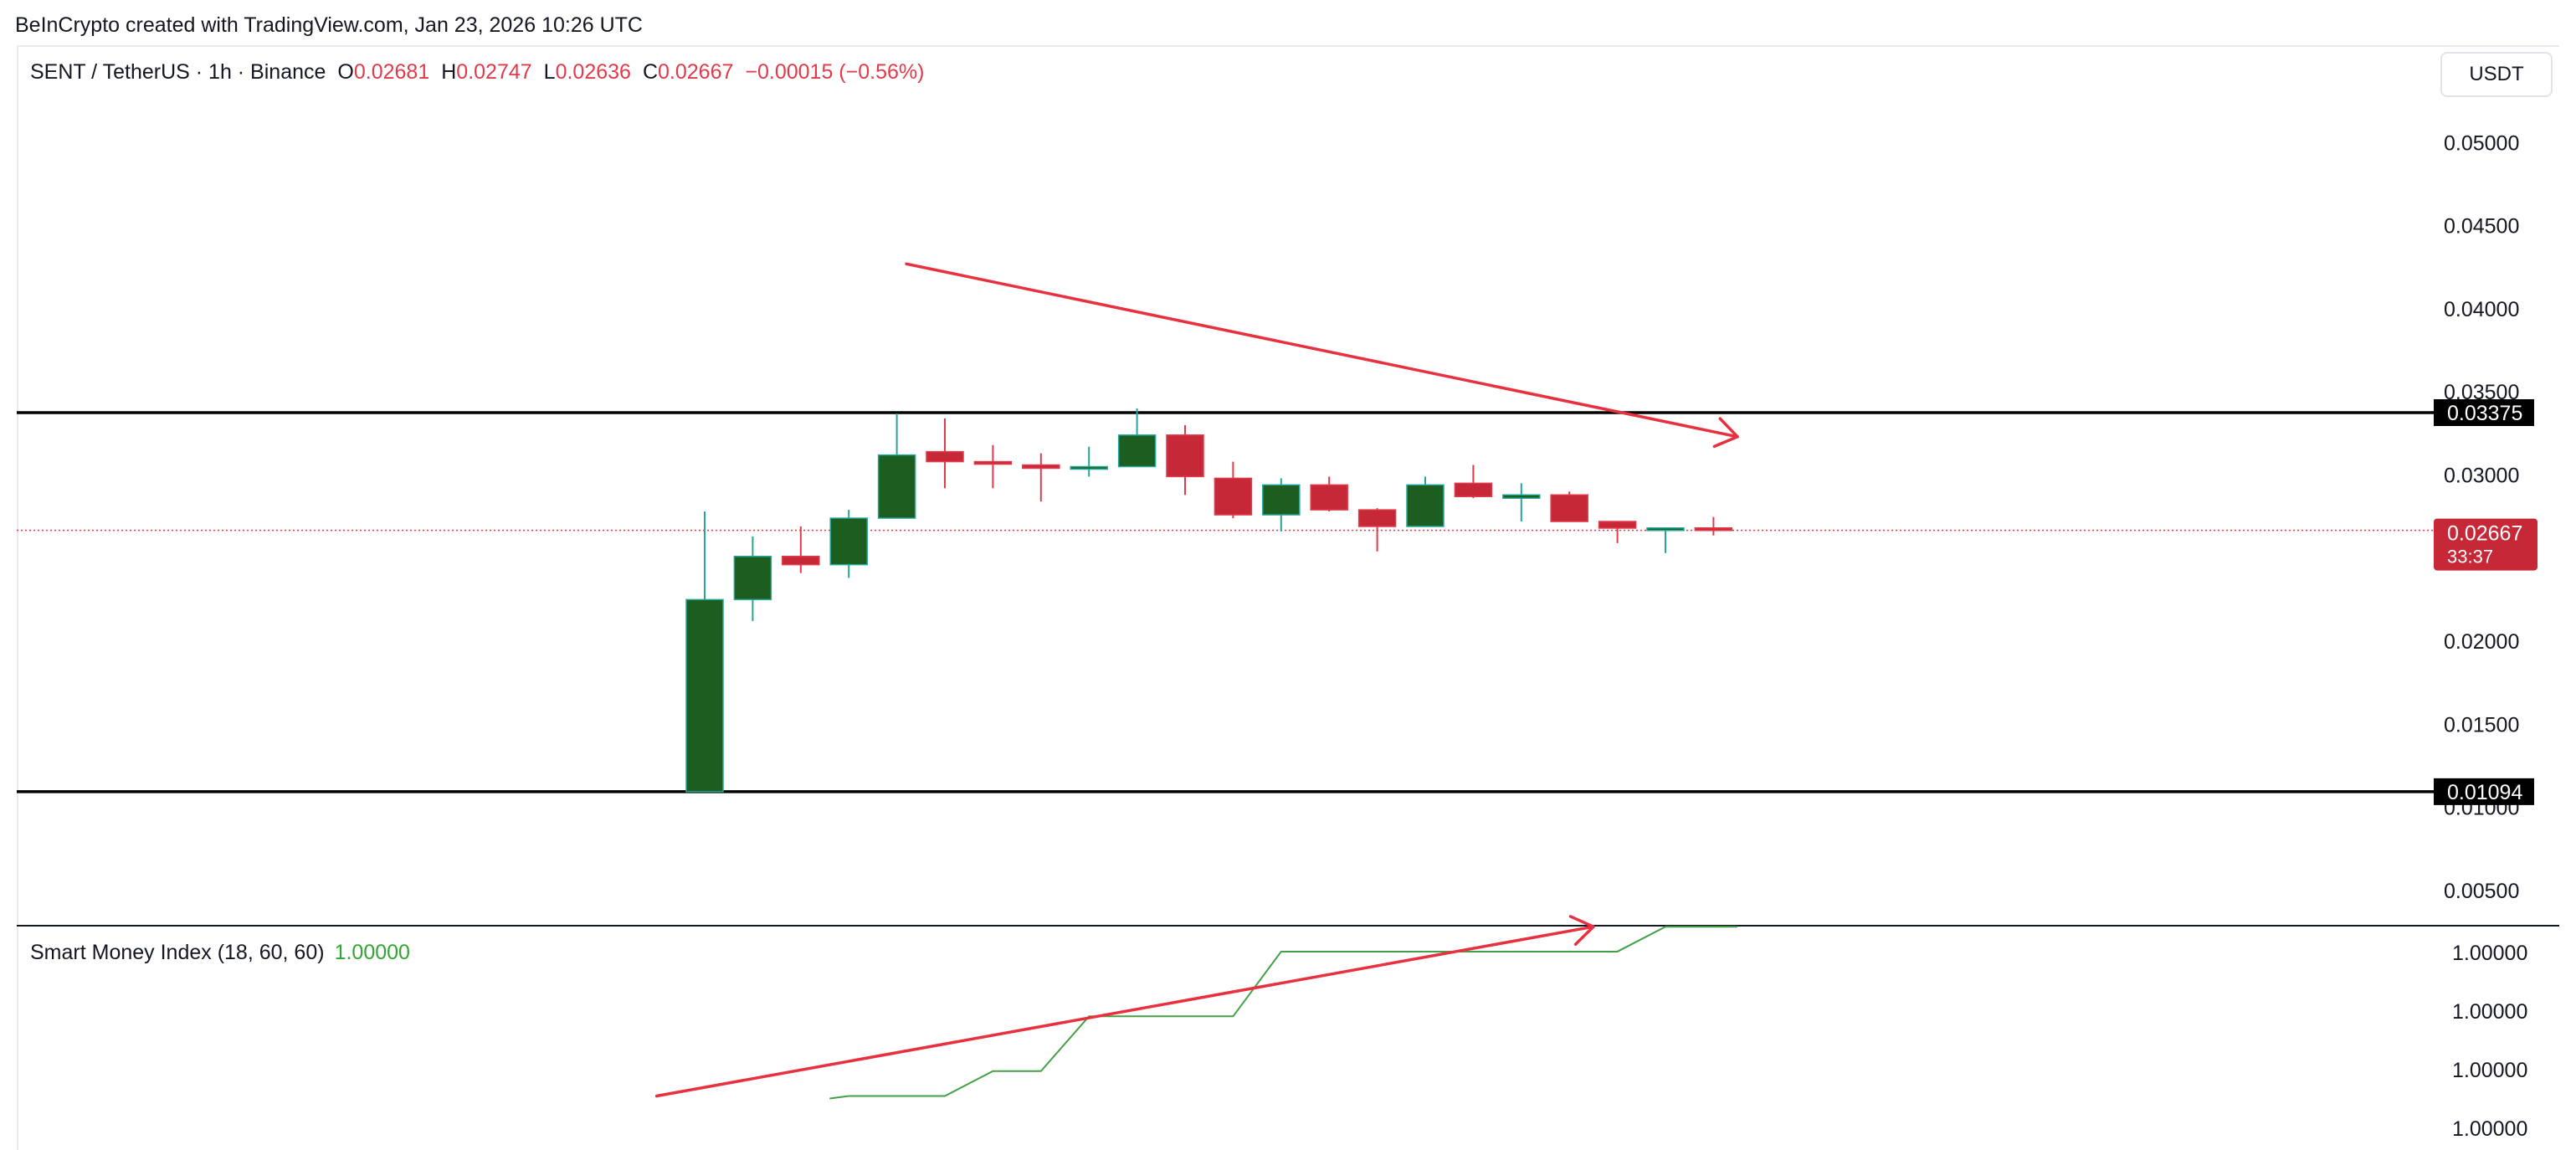 This screenshot has height=1150, width=2576. I want to click on indicator-name: Smart Money Index (18, 60, 60), so click(177, 952).